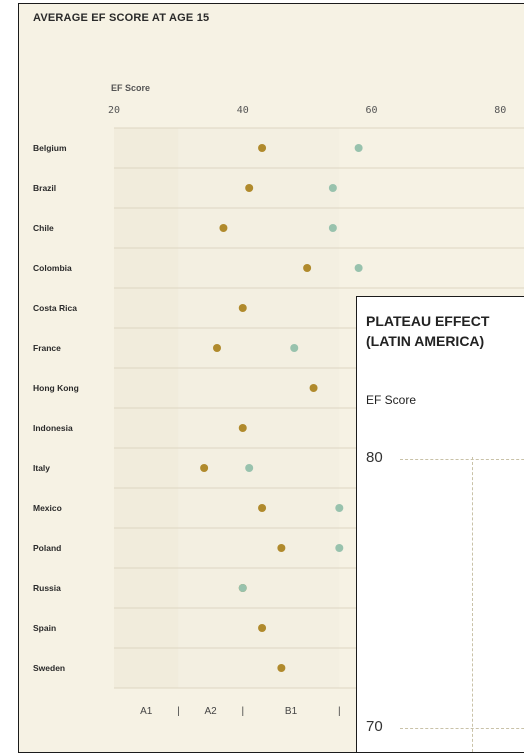 This screenshot has height=753, width=524. I want to click on level-band-label: A2, so click(210, 711).